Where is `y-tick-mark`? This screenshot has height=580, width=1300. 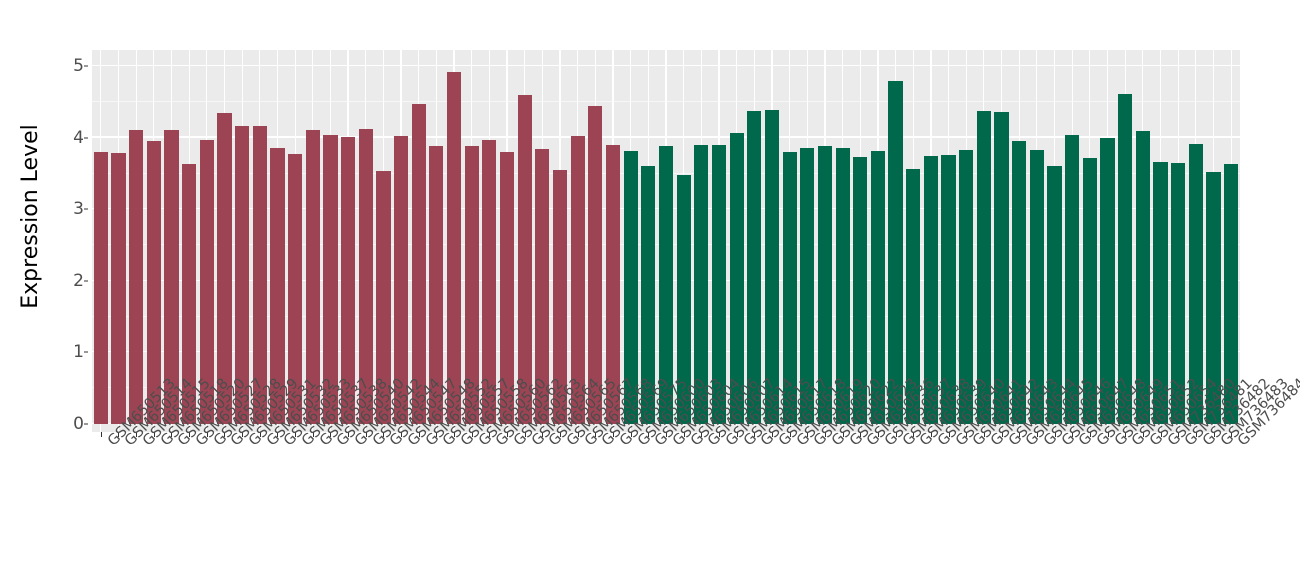 y-tick-mark is located at coordinates (86, 66).